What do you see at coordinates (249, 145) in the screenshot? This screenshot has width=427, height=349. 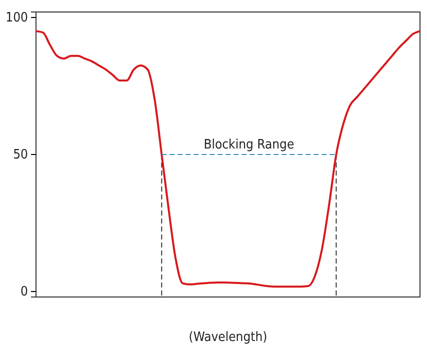 I see `annotation: Blocking Range` at bounding box center [249, 145].